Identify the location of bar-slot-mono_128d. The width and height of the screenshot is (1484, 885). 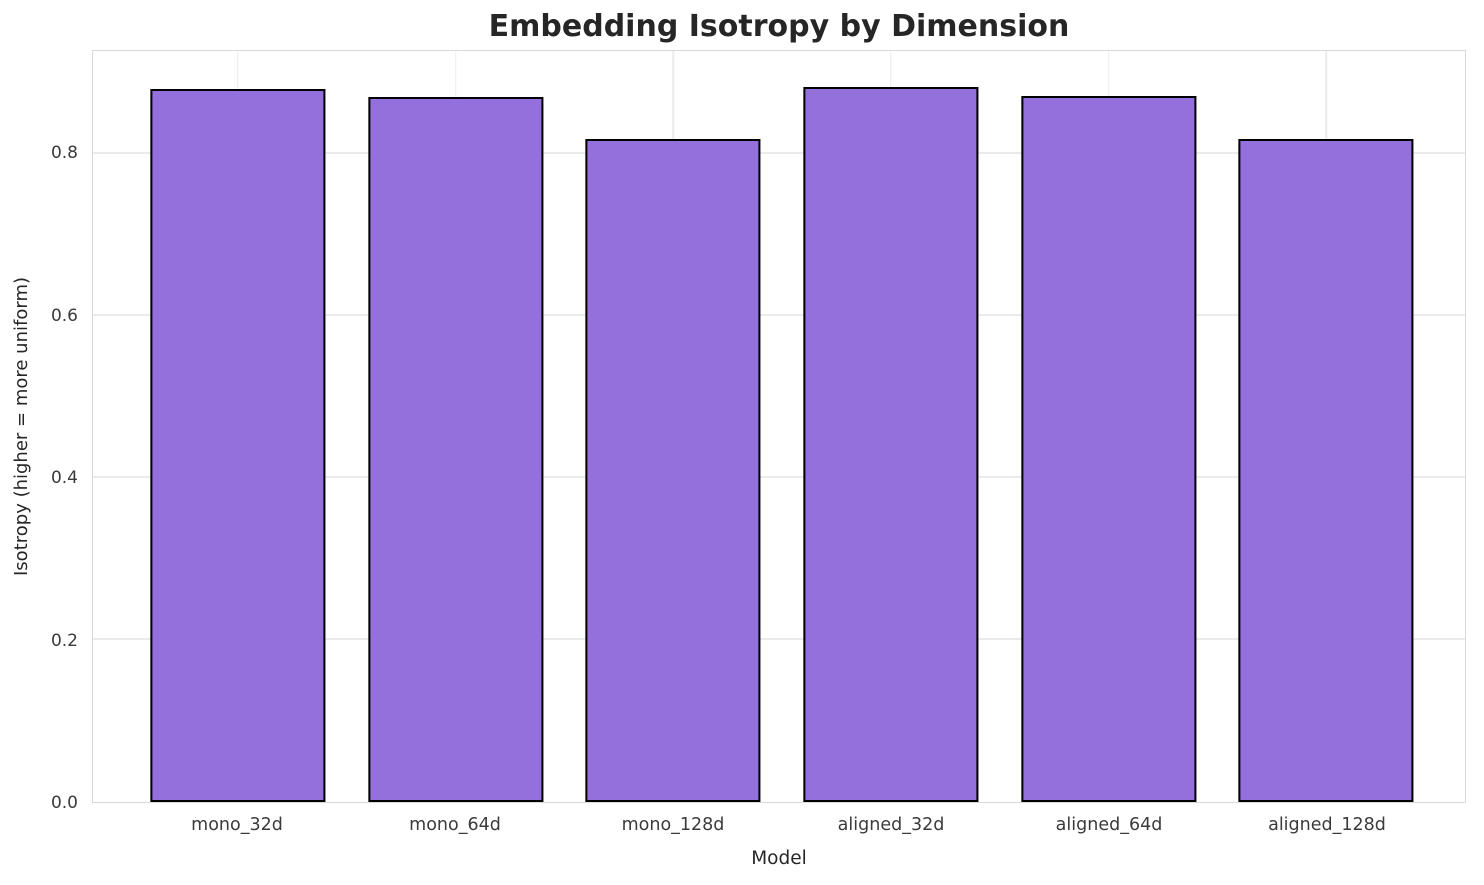
(673, 426).